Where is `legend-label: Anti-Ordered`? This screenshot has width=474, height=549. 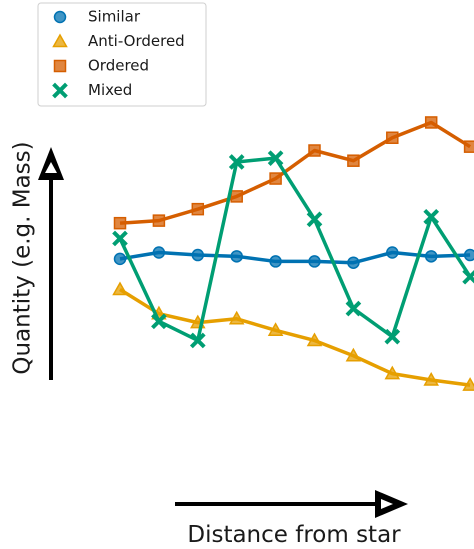 legend-label: Anti-Ordered is located at coordinates (136, 41).